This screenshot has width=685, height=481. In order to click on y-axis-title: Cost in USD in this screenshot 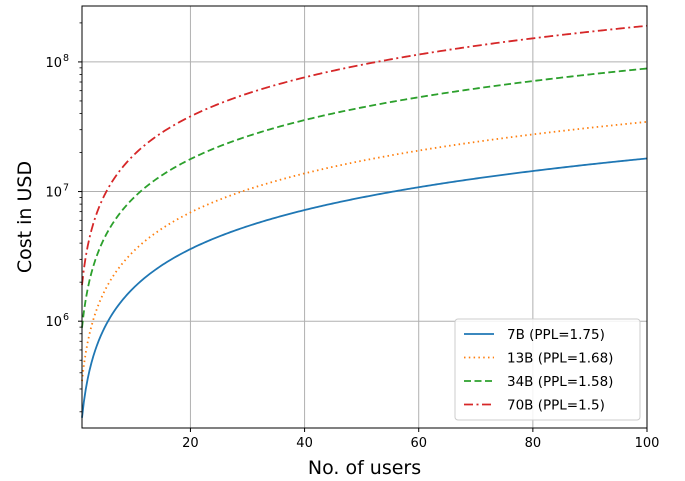, I will do `click(25, 217)`.